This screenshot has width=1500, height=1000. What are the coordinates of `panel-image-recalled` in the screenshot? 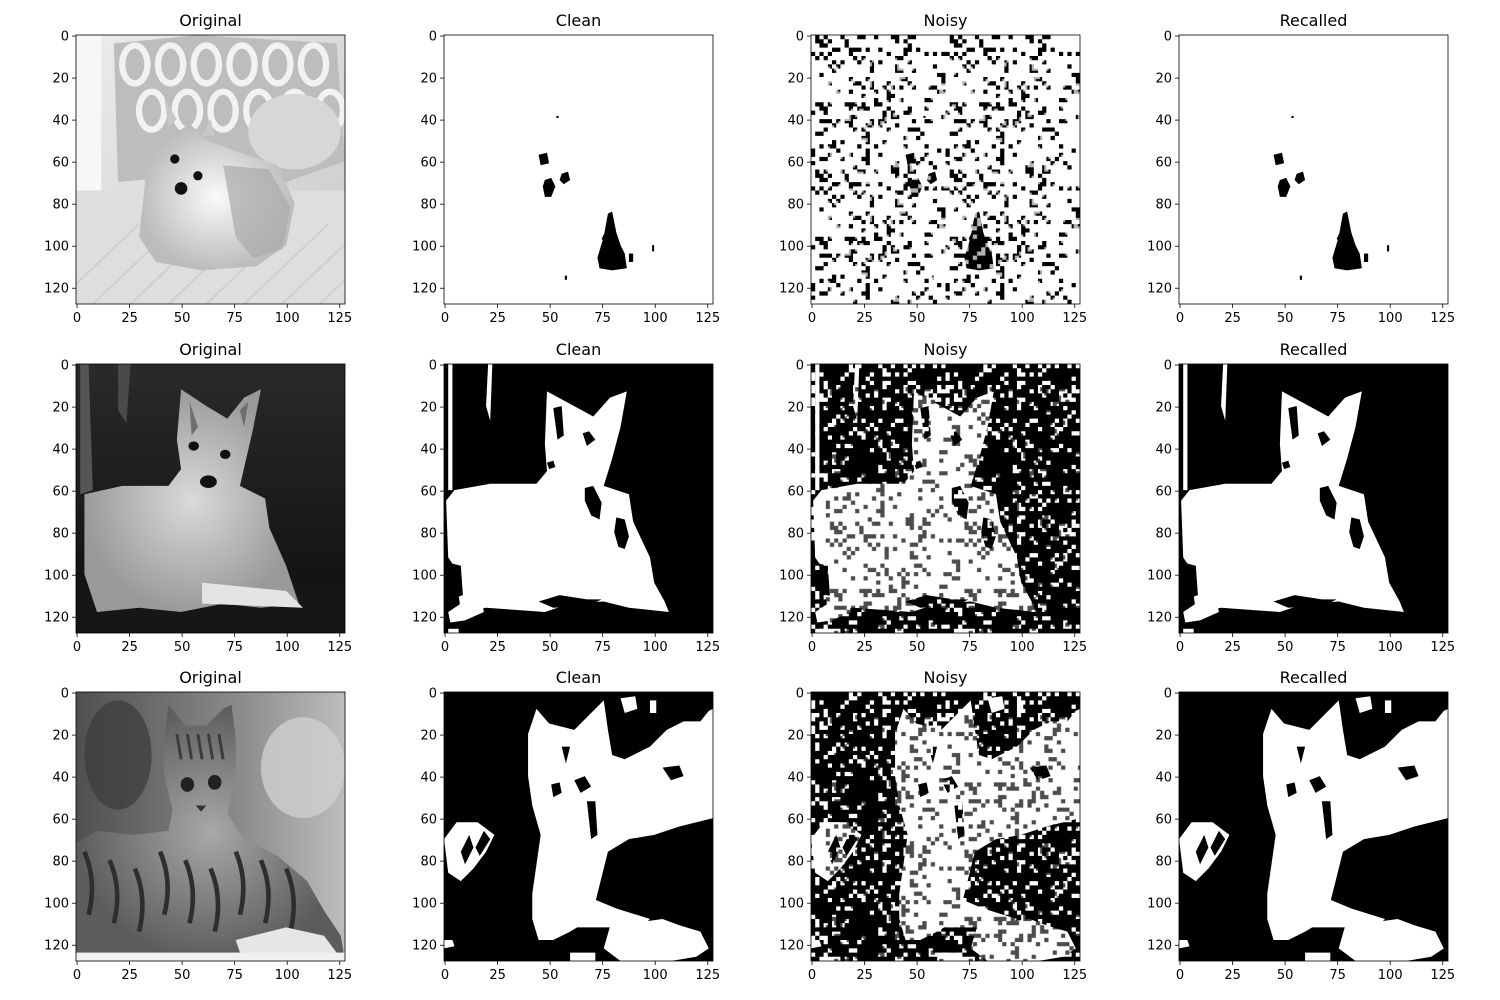 It's located at (1313, 826).